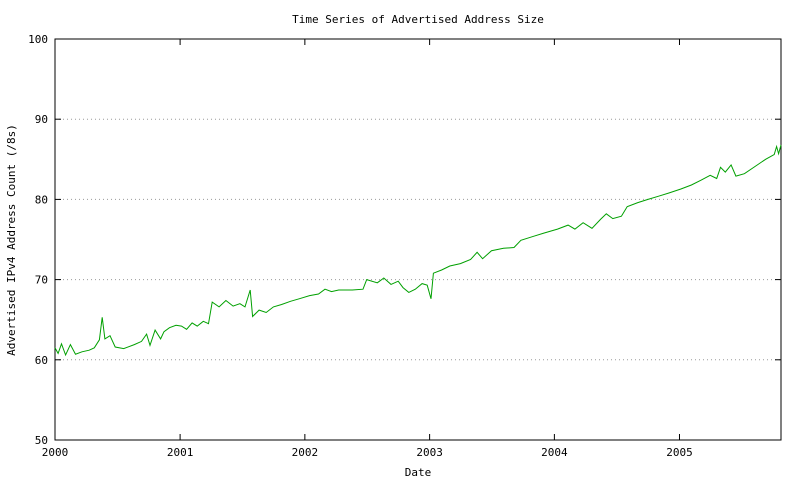  What do you see at coordinates (554, 452) in the screenshot?
I see `x-tick-label: 2004` at bounding box center [554, 452].